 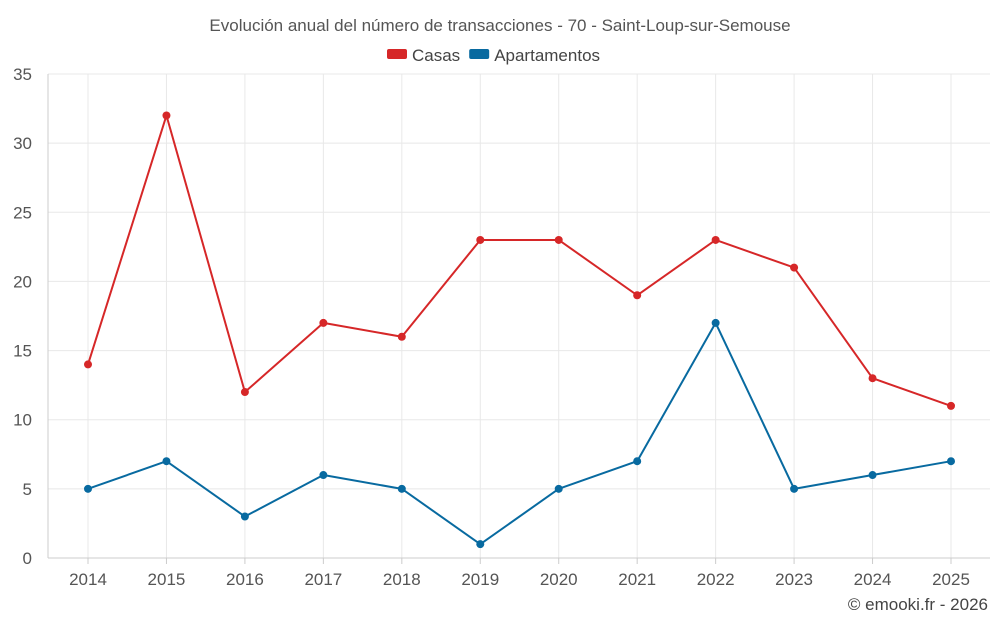 What do you see at coordinates (22, 420) in the screenshot?
I see `y-tick-label: 10` at bounding box center [22, 420].